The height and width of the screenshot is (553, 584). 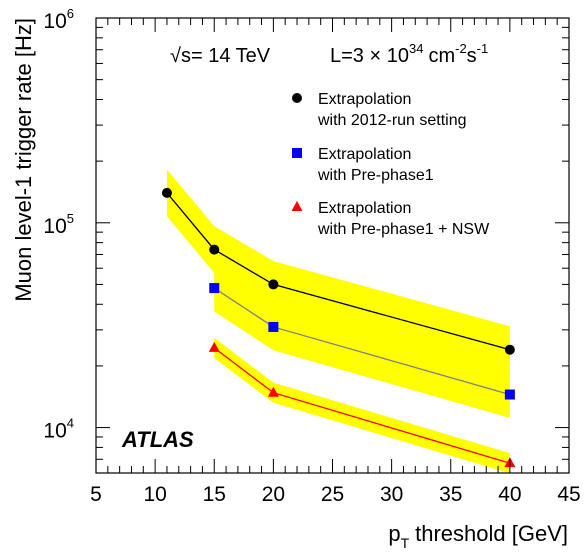 What do you see at coordinates (226, 56) in the screenshot?
I see `energy-value: s= 14 TeV` at bounding box center [226, 56].